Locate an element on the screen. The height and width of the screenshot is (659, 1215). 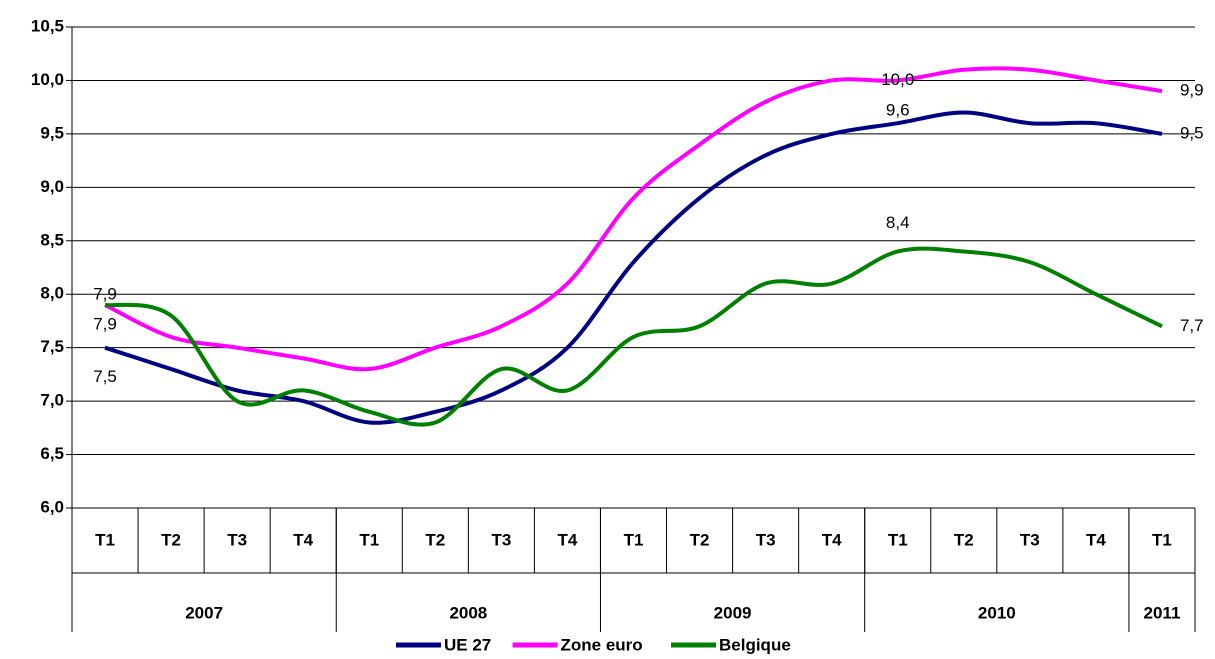
year-label: 2008 is located at coordinates (468, 612).